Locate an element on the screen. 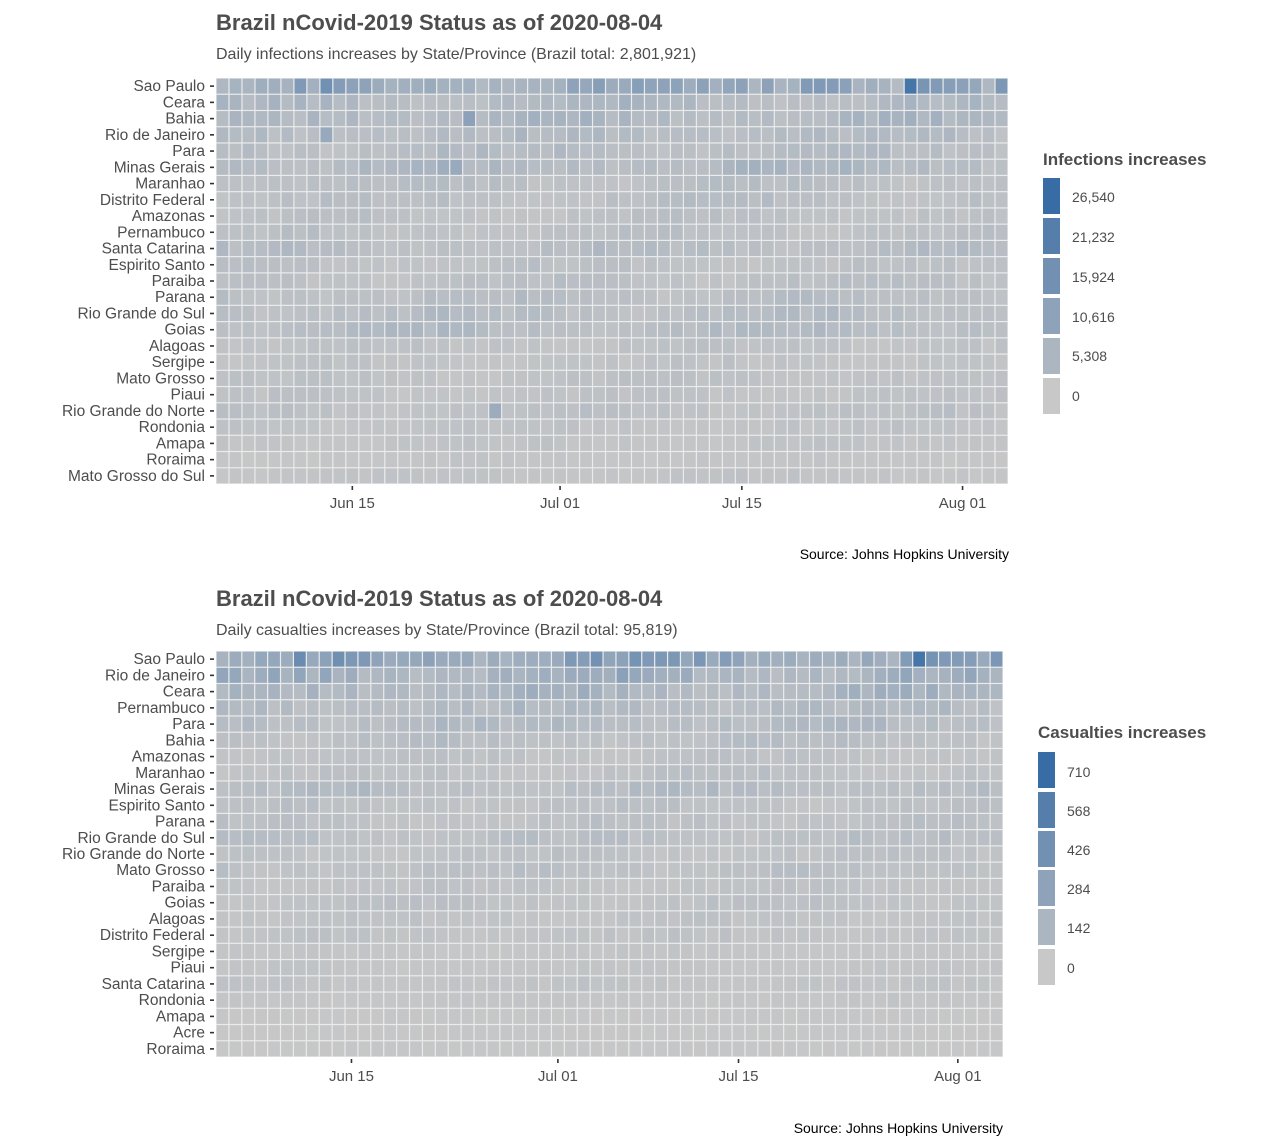 This screenshot has width=1272, height=1147. legend-key is located at coordinates (1046, 770).